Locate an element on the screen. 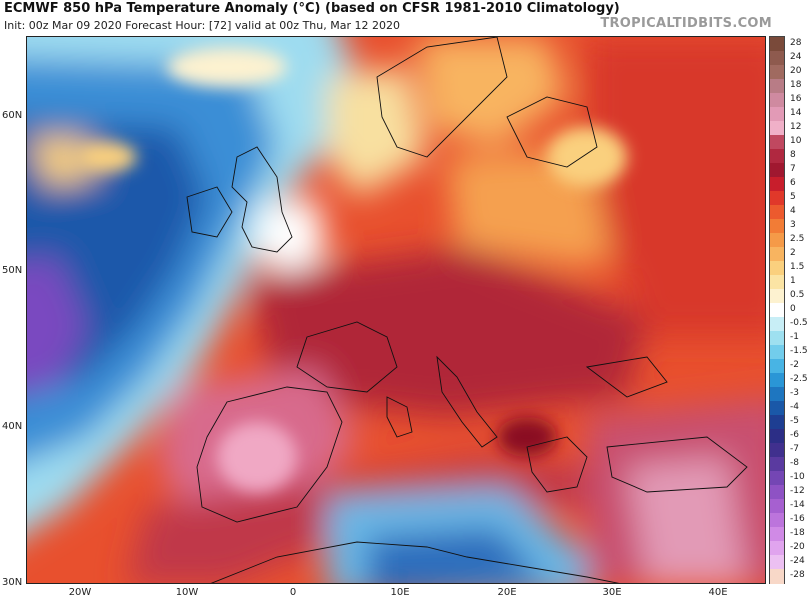 Image resolution: width=812 pixels, height=600 pixels. colorbar-label: -4 is located at coordinates (794, 407).